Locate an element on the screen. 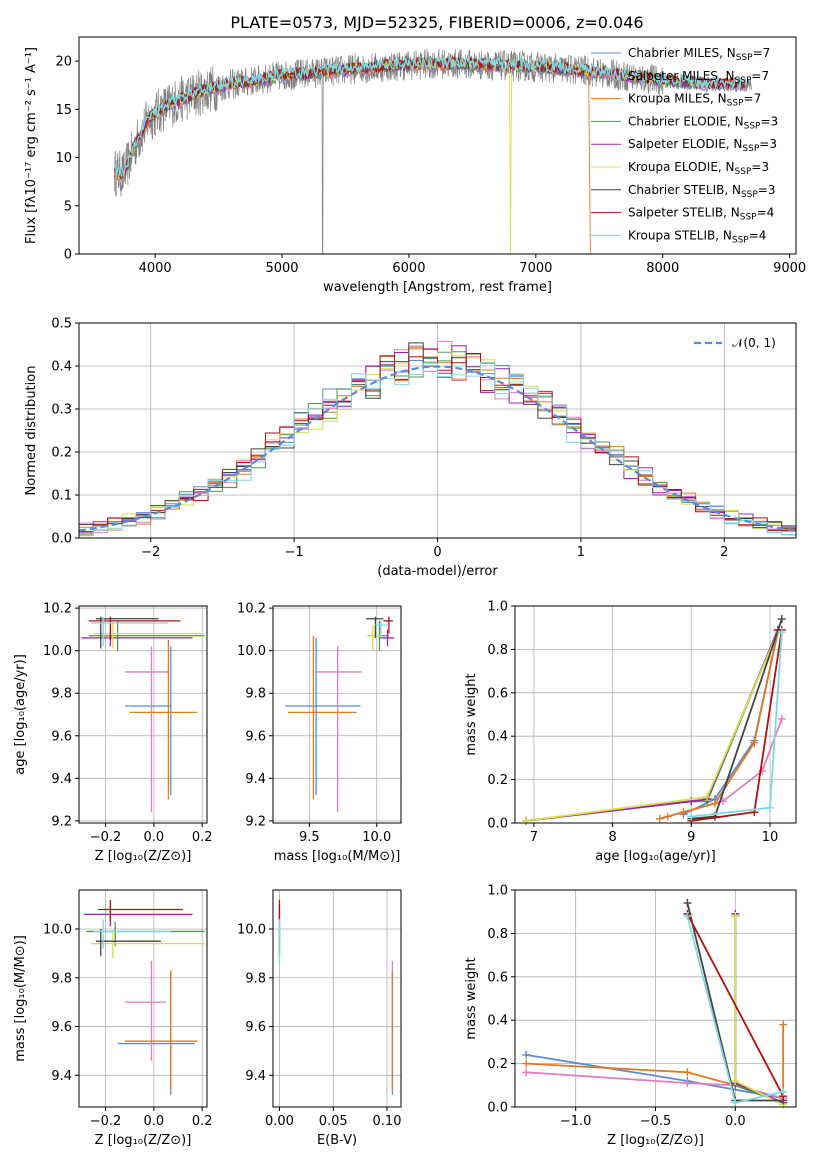 The image size is (819, 1170). residuals-hist-kroupa-stelib is located at coordinates (437, 448).